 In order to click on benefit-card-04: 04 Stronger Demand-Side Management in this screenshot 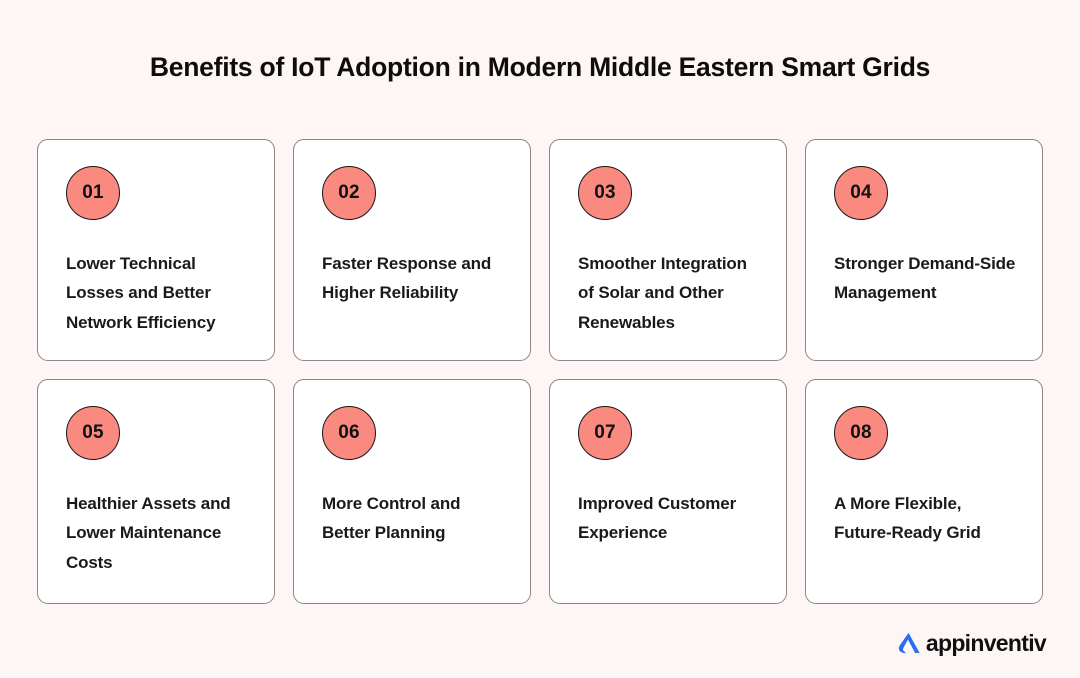, I will do `click(924, 250)`.